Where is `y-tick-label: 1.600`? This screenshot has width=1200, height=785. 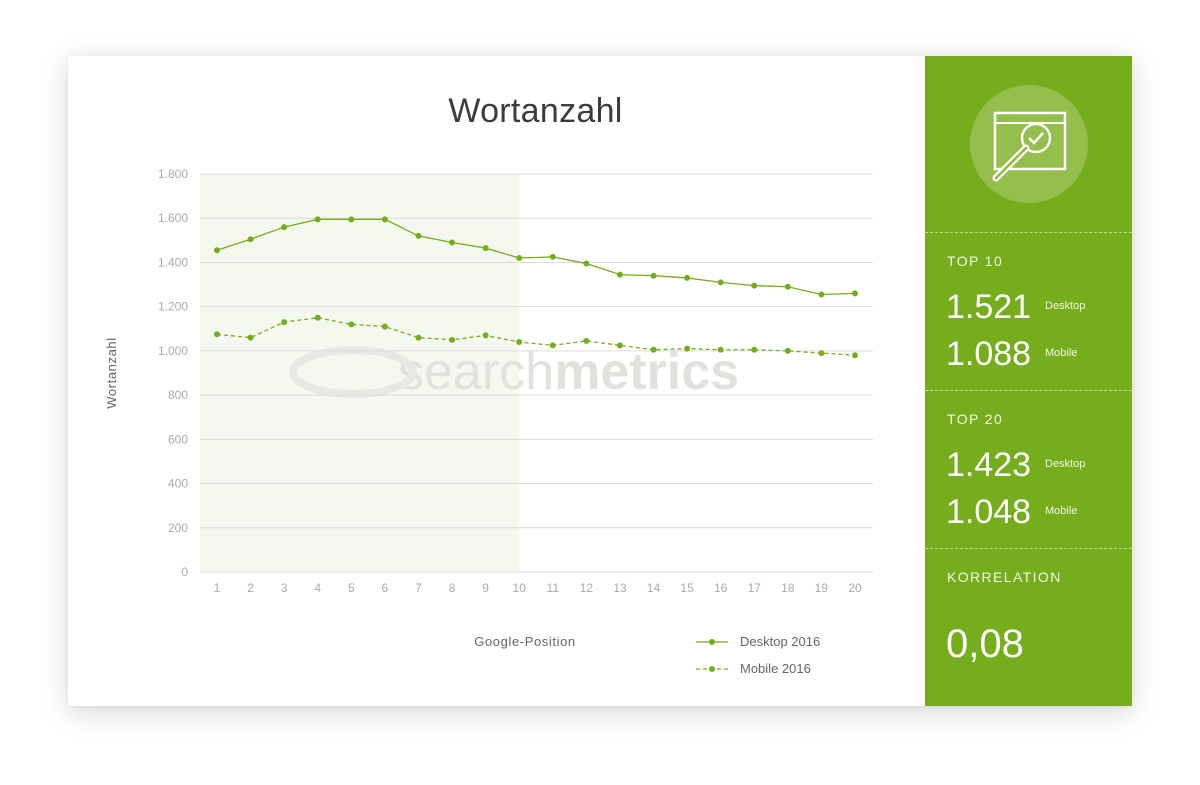
y-tick-label: 1.600 is located at coordinates (173, 218).